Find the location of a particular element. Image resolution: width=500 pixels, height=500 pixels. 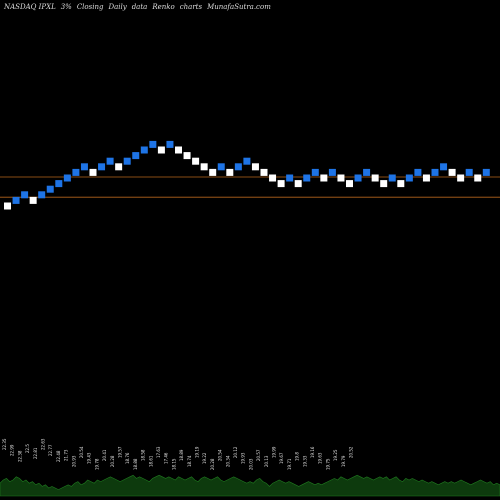

volume-label: 18.88 is located at coordinates (135, 464).